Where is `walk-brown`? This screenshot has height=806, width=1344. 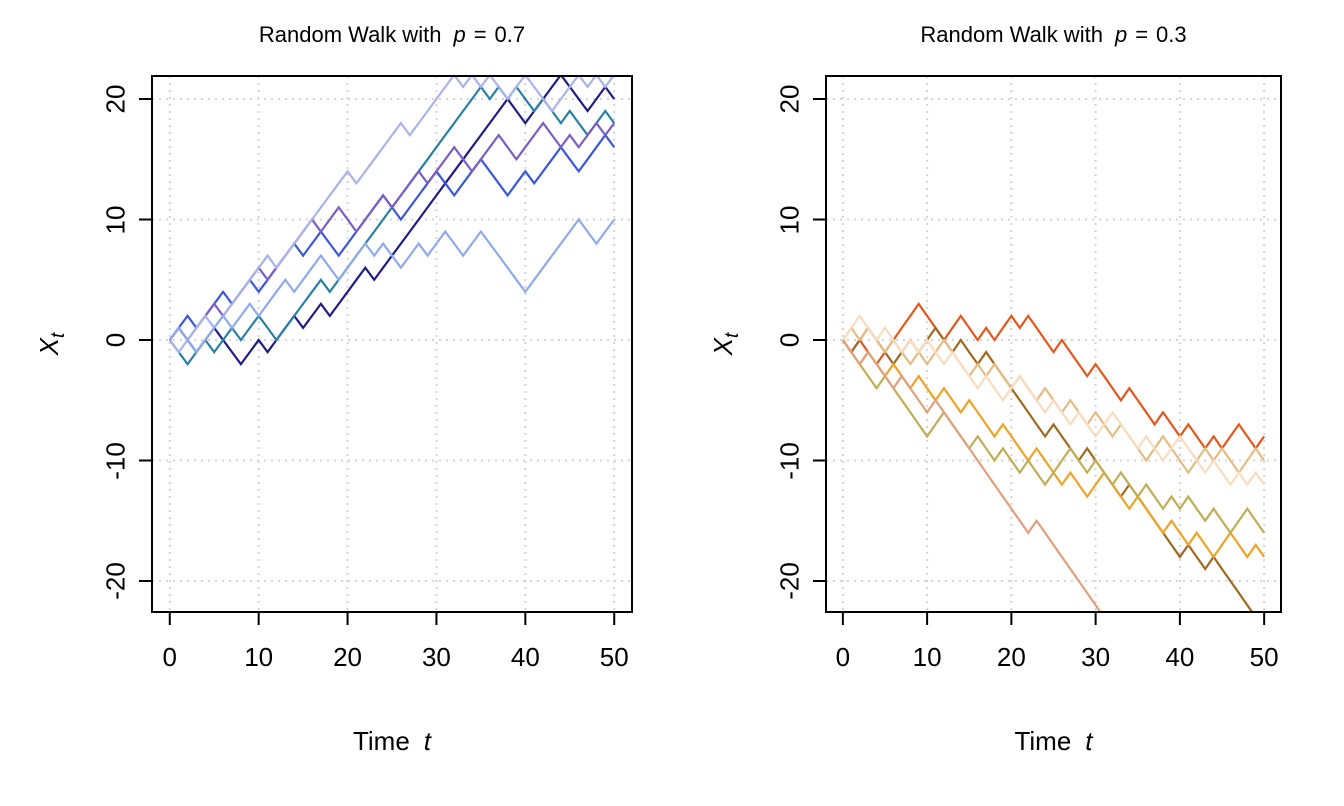
walk-brown is located at coordinates (1047, 468).